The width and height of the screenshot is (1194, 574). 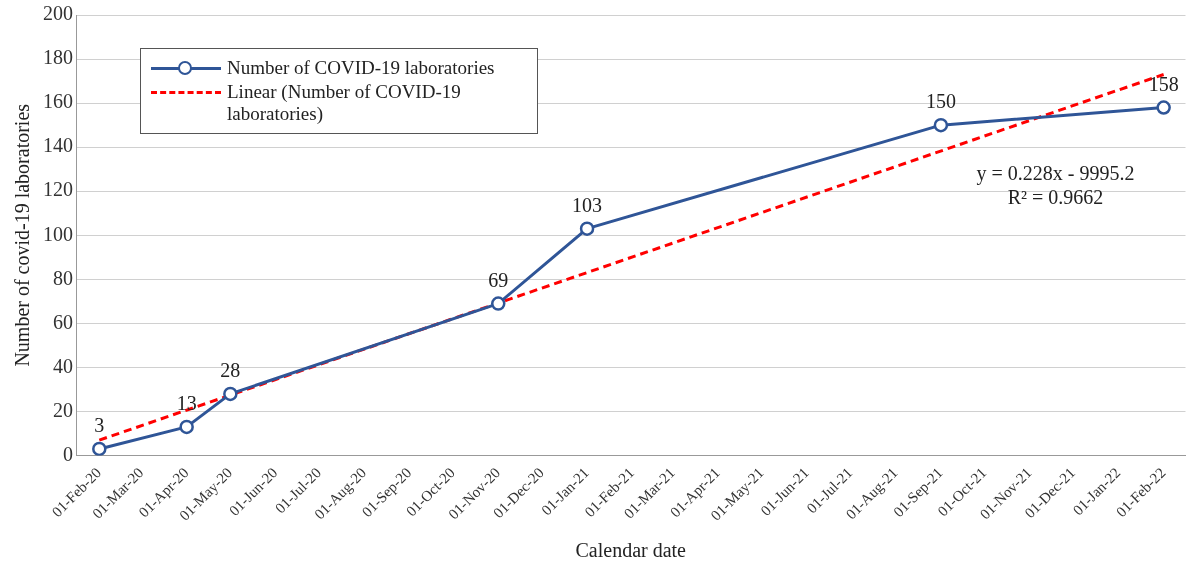 What do you see at coordinates (940, 101) in the screenshot?
I see `data-label: 150` at bounding box center [940, 101].